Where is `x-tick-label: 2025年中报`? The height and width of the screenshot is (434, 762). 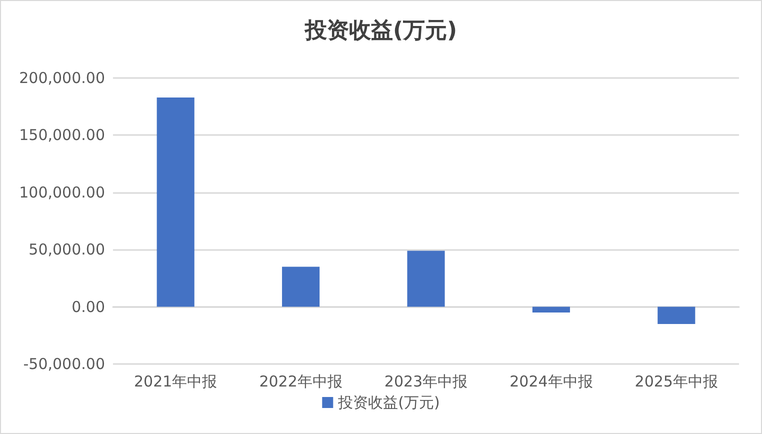 x-tick-label: 2025年中报 is located at coordinates (676, 381).